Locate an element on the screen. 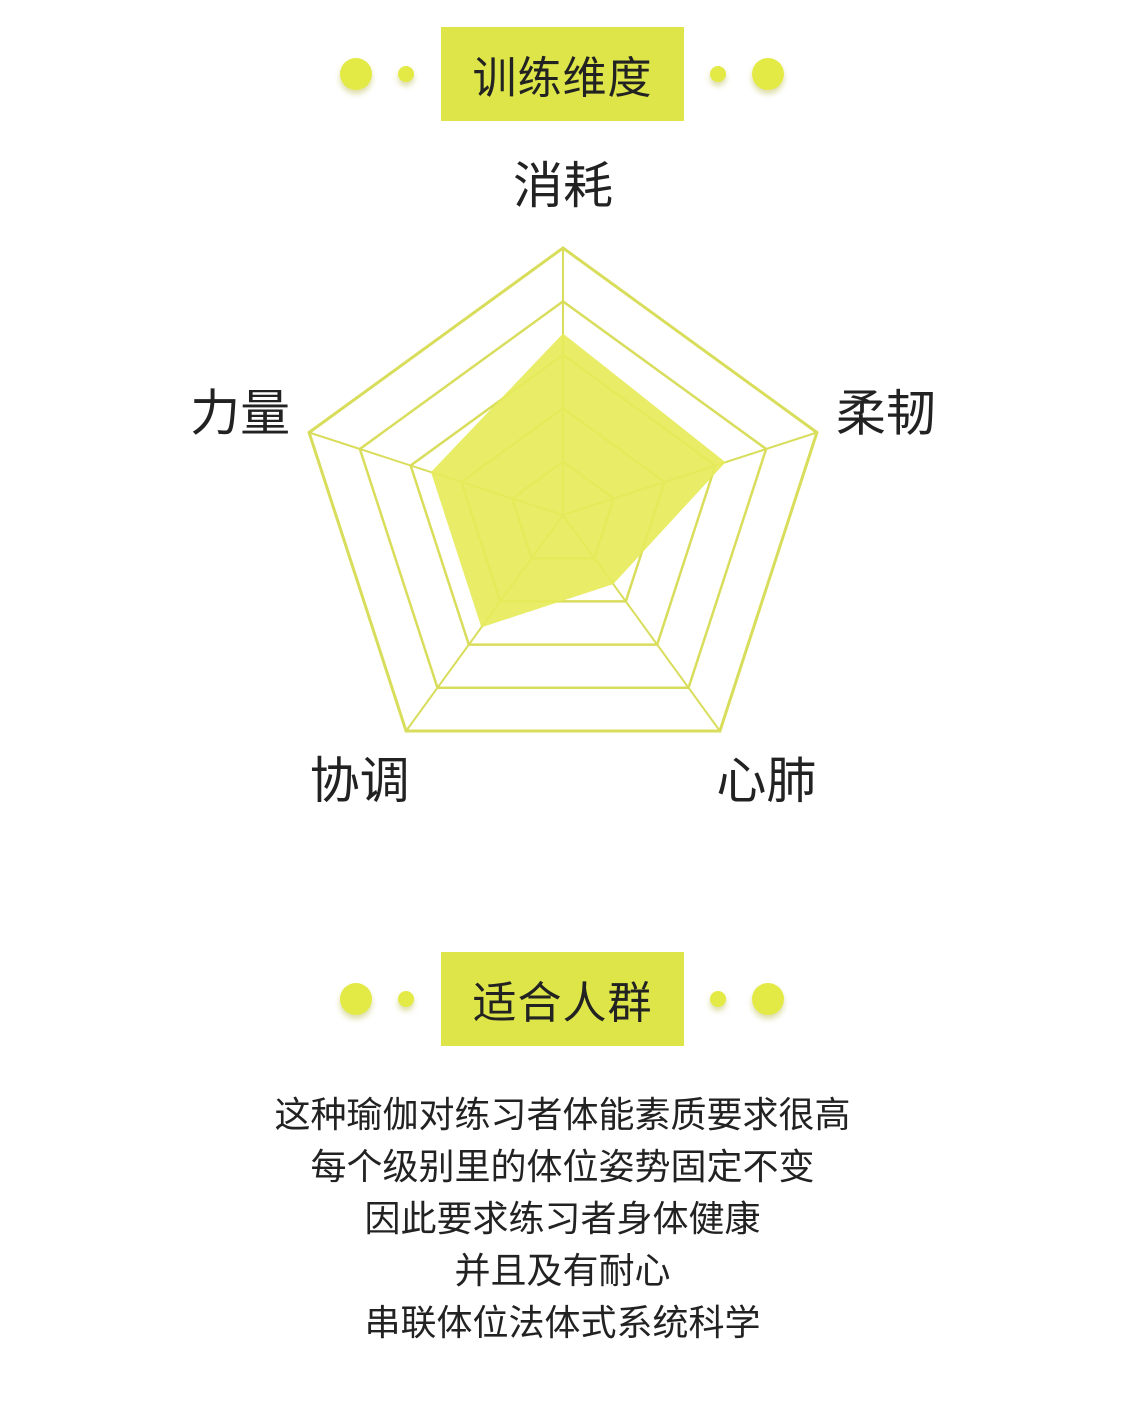 The height and width of the screenshot is (1414, 1125). section-header-training: 训练维度 is located at coordinates (562, 74).